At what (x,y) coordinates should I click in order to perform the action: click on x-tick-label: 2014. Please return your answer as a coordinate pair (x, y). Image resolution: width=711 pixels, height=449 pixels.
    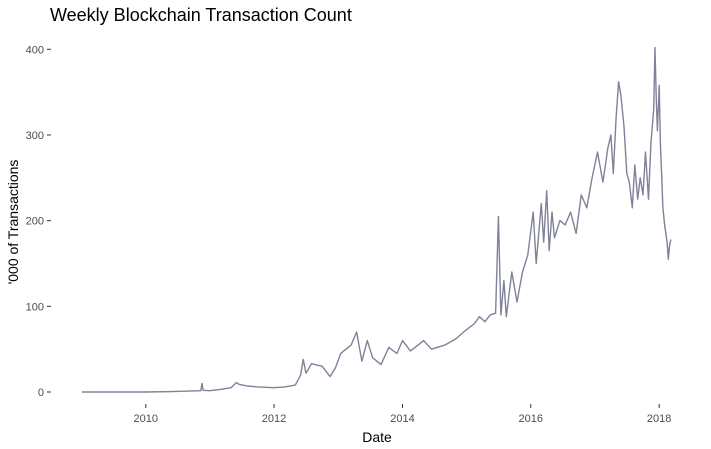
    Looking at the image, I should click on (402, 419).